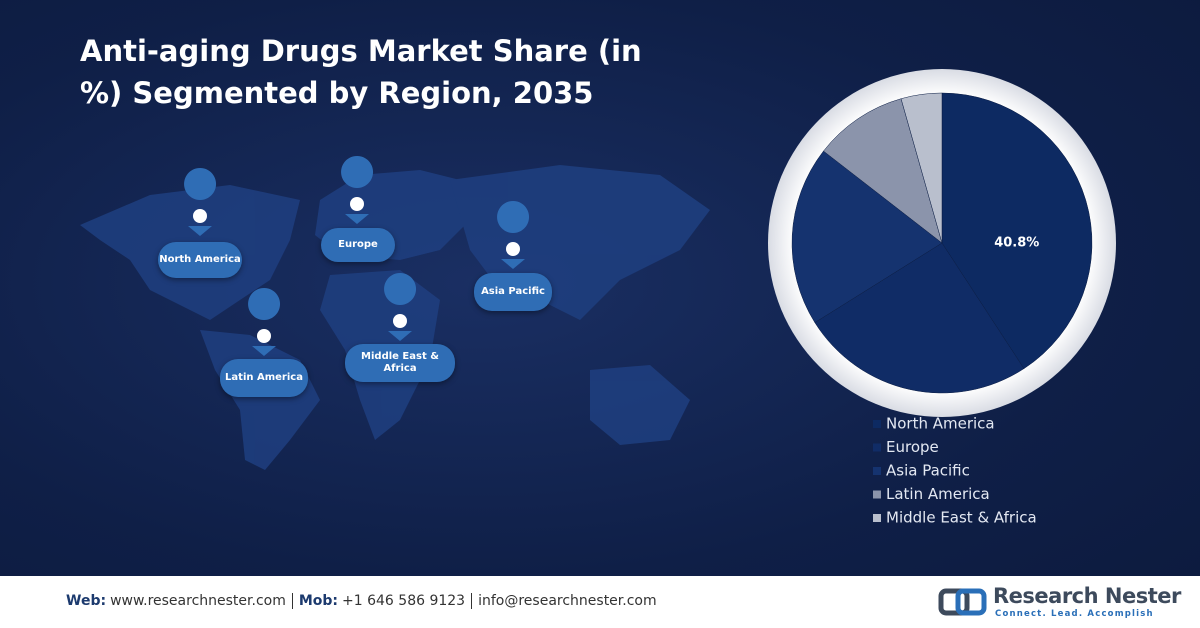 The image size is (1200, 628). What do you see at coordinates (400, 363) in the screenshot?
I see `map-label: Middle East & Africa` at bounding box center [400, 363].